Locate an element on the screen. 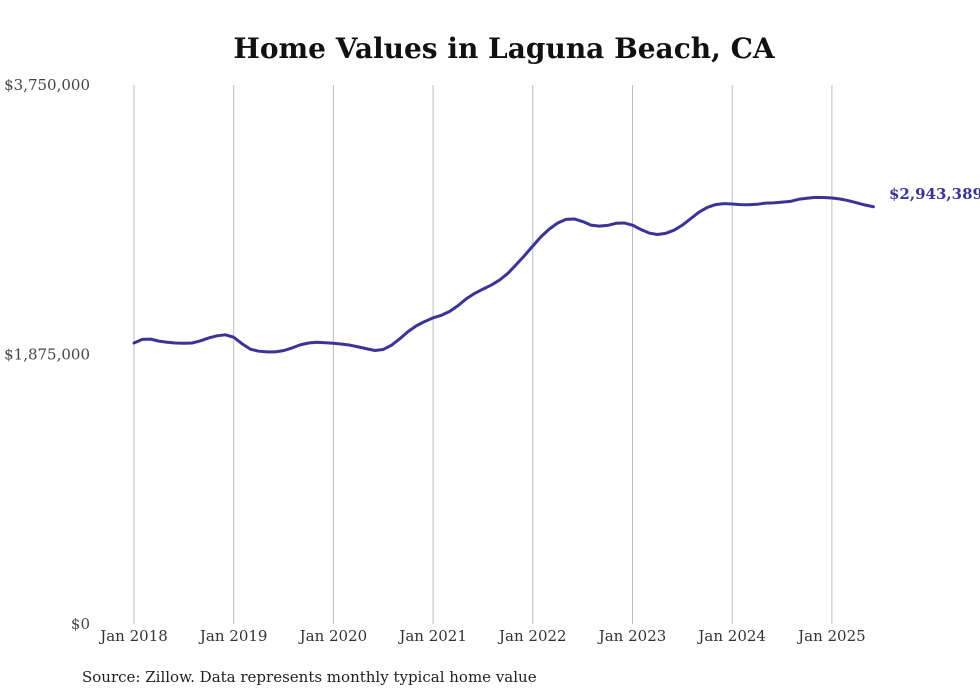 The height and width of the screenshot is (699, 980). x-tick-label: Jan 2019 is located at coordinates (233, 636).